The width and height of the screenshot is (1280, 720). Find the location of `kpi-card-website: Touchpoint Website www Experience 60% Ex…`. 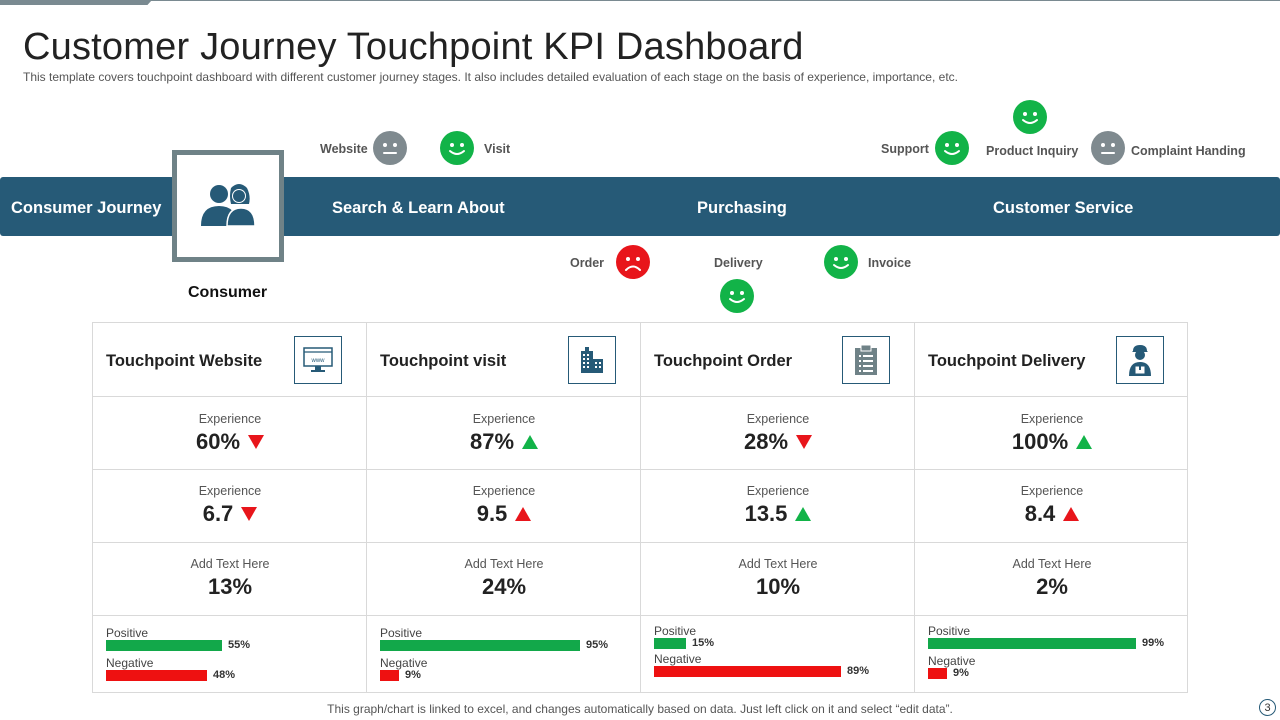

kpi-card-website: Touchpoint Website www Experience 60% Ex… is located at coordinates (230, 507).